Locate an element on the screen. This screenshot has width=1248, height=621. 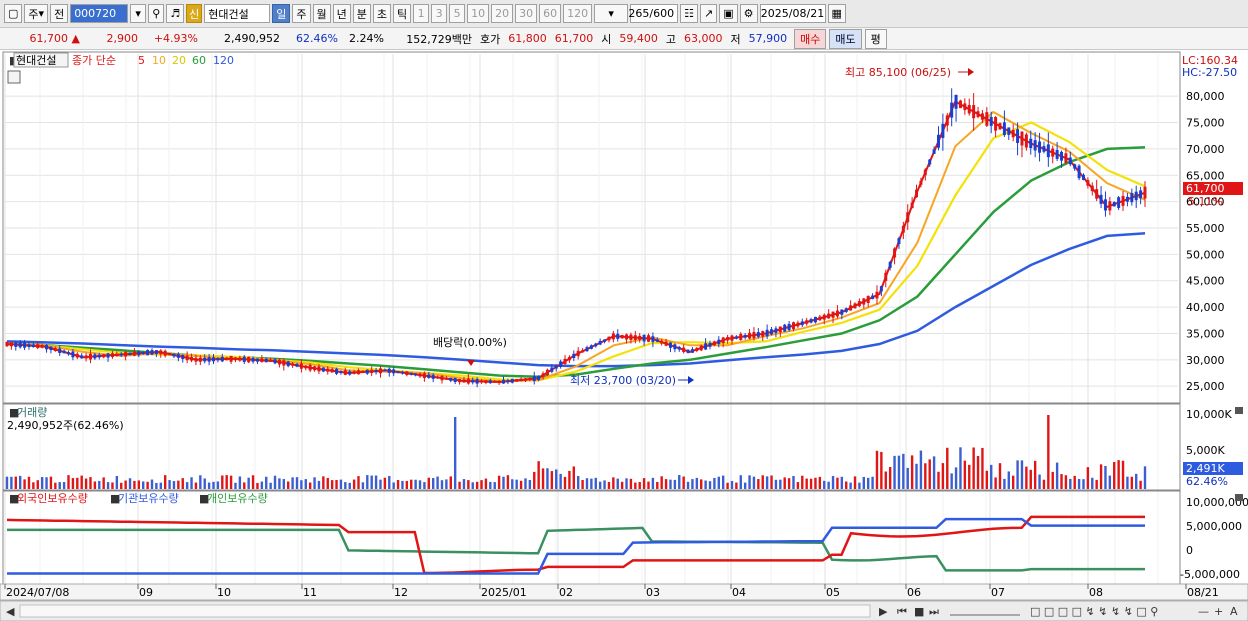
first-page-icon: ⏮ is located at coordinates (902, 611).